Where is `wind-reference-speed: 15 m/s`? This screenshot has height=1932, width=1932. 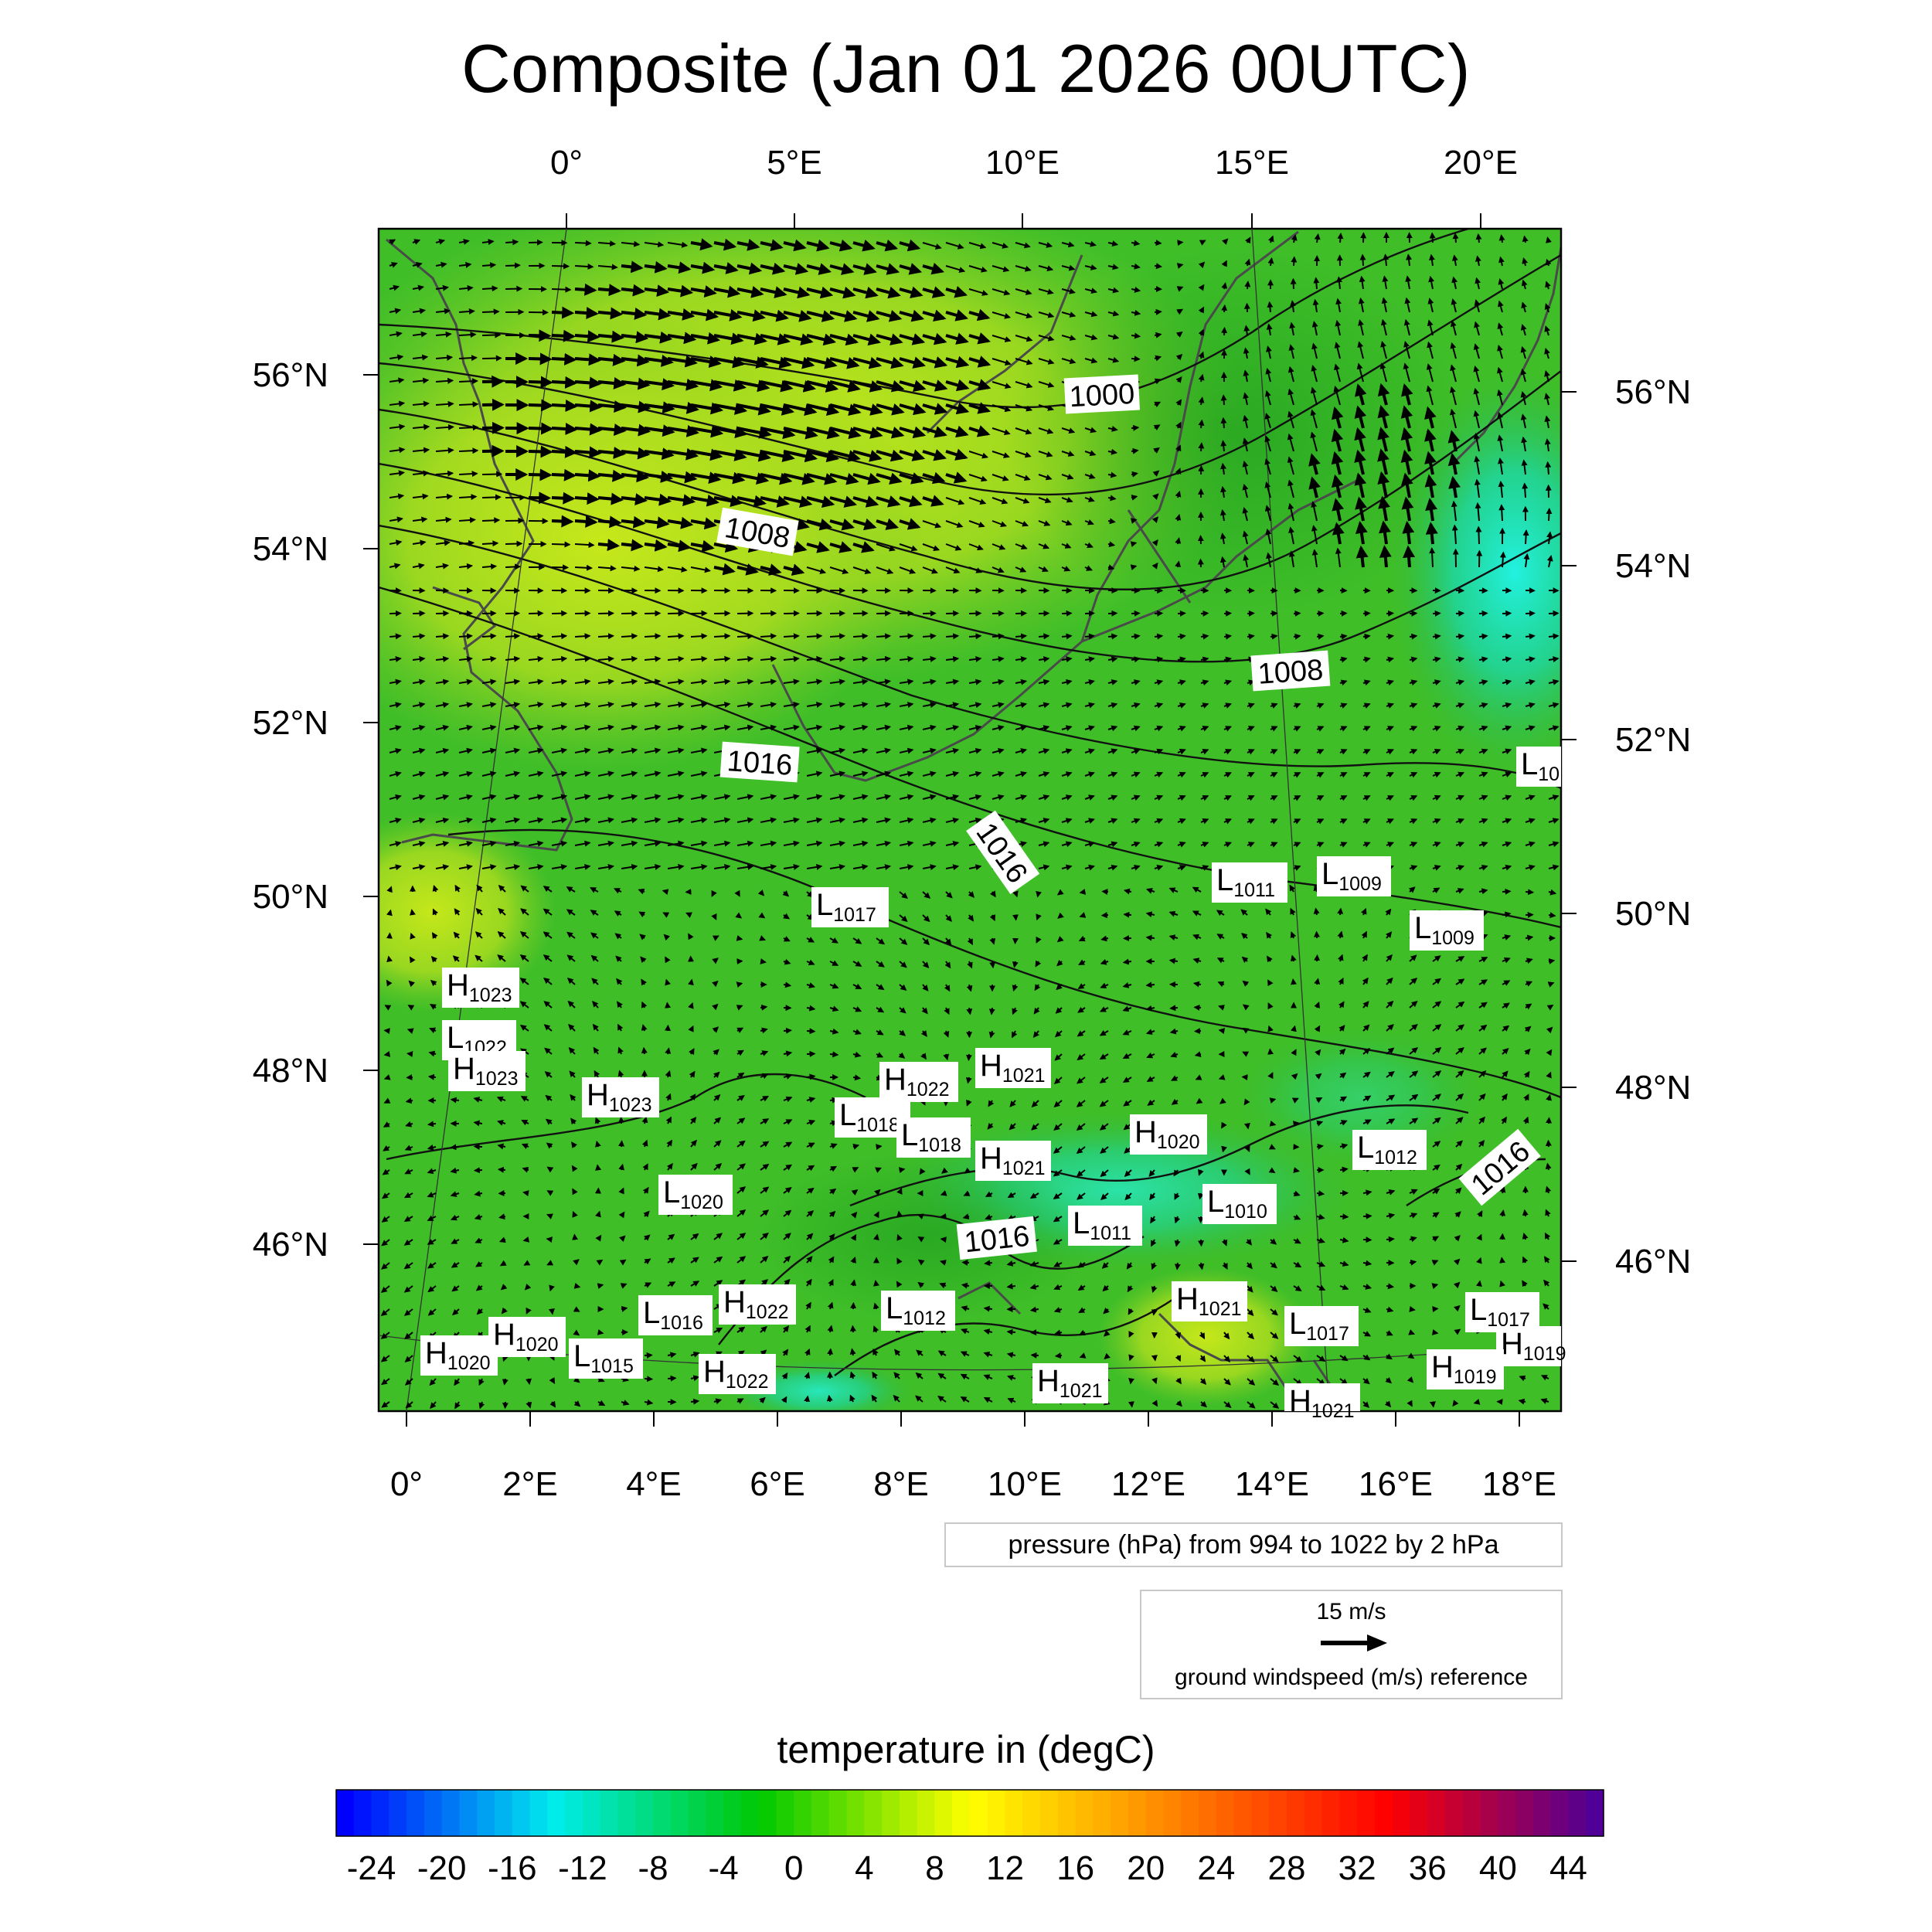 wind-reference-speed: 15 m/s is located at coordinates (1351, 1612).